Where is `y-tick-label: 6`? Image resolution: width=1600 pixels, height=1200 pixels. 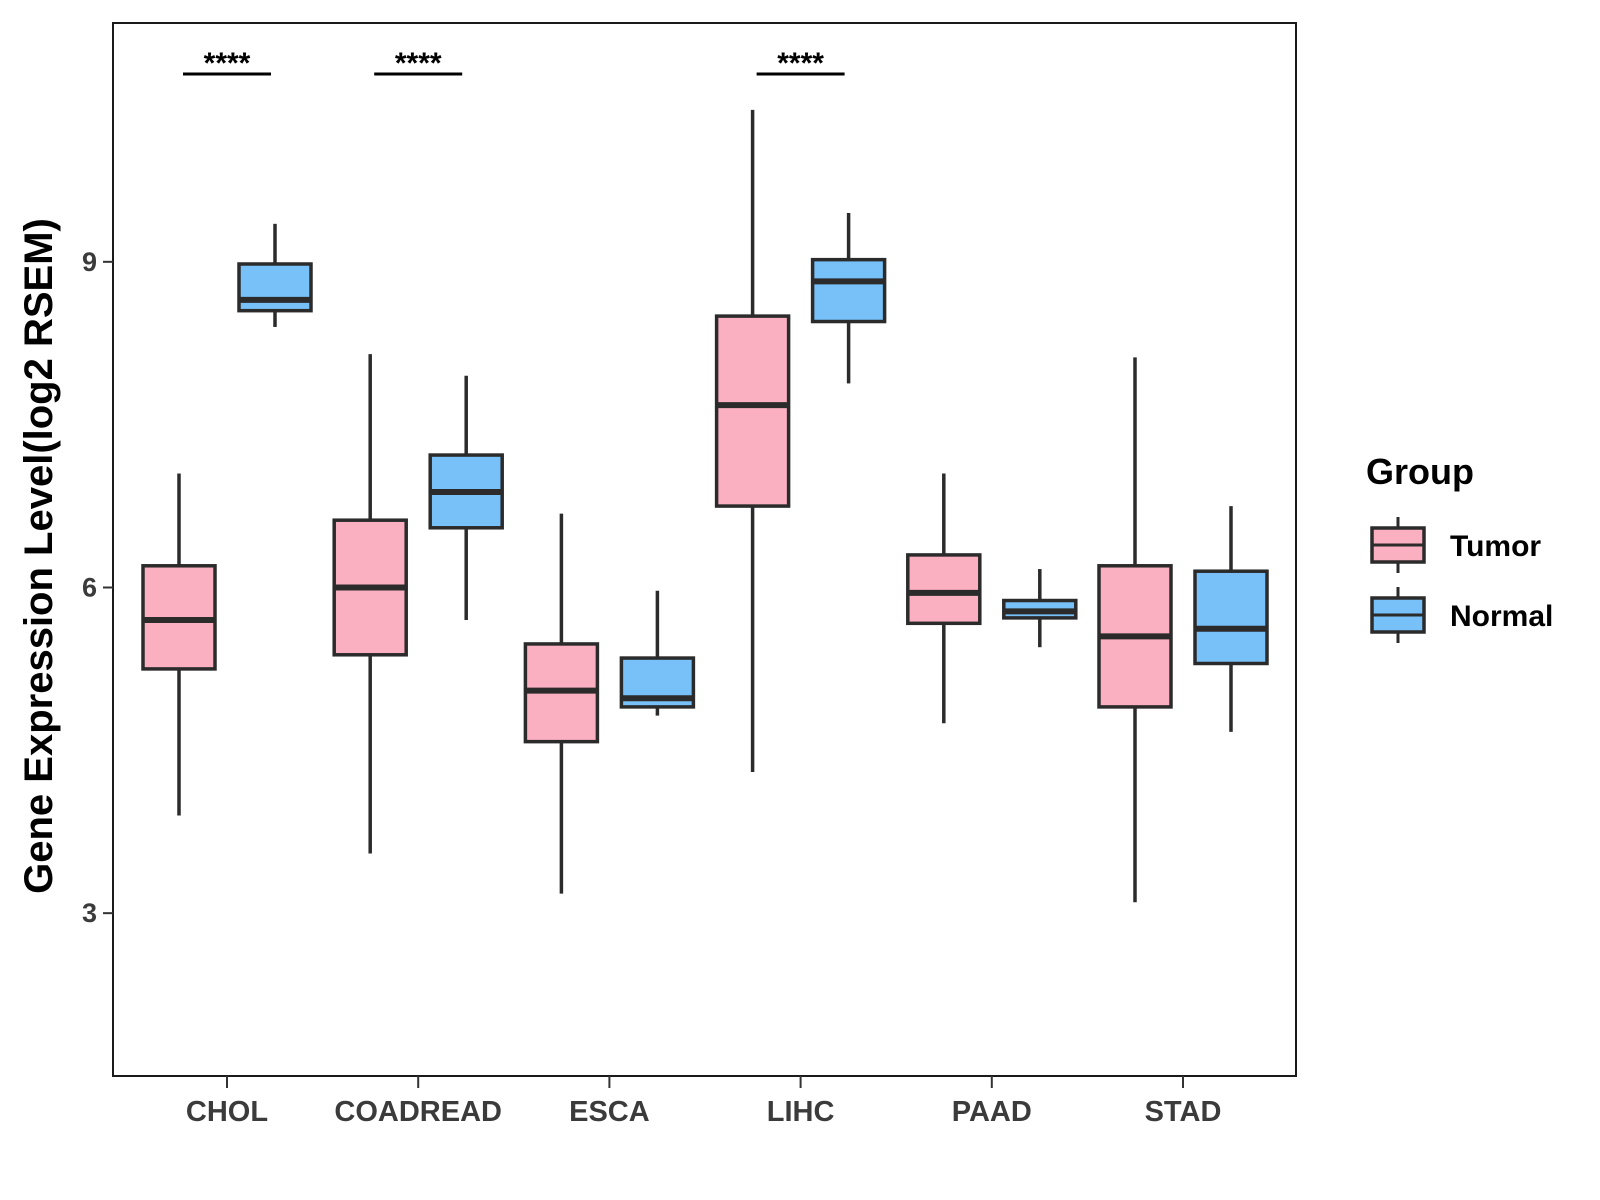
y-tick-label: 6 is located at coordinates (89, 587).